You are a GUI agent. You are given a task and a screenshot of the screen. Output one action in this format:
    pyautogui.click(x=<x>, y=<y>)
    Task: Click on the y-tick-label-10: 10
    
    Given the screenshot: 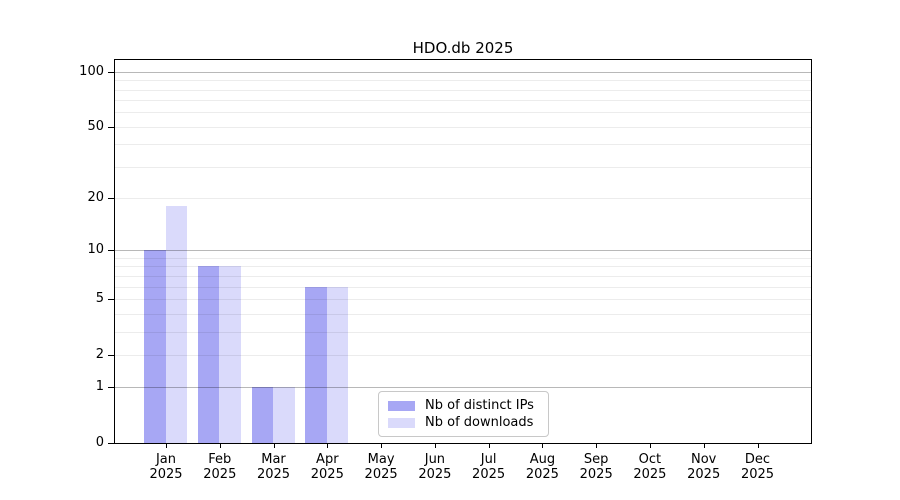 What is the action you would take?
    pyautogui.click(x=95, y=250)
    